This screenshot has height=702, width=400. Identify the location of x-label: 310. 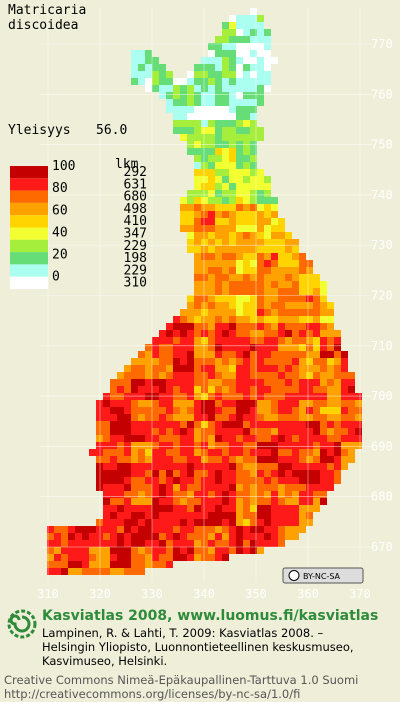
(48, 594).